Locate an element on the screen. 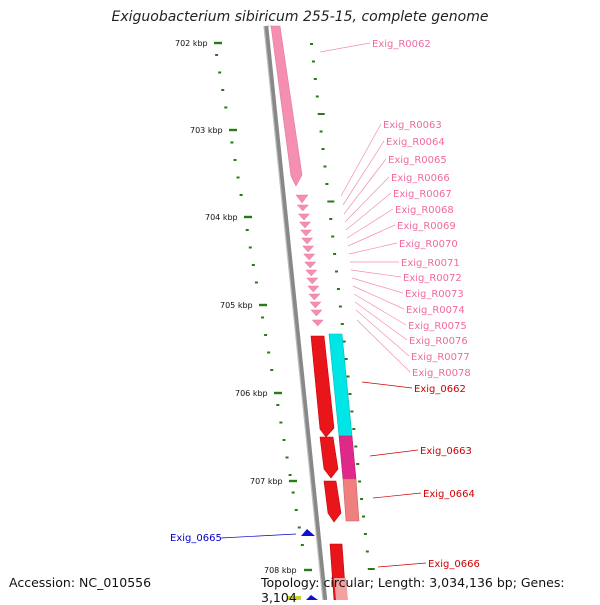 This screenshot has height=605, width=600. rrna-feature-large is located at coordinates (285, 106).